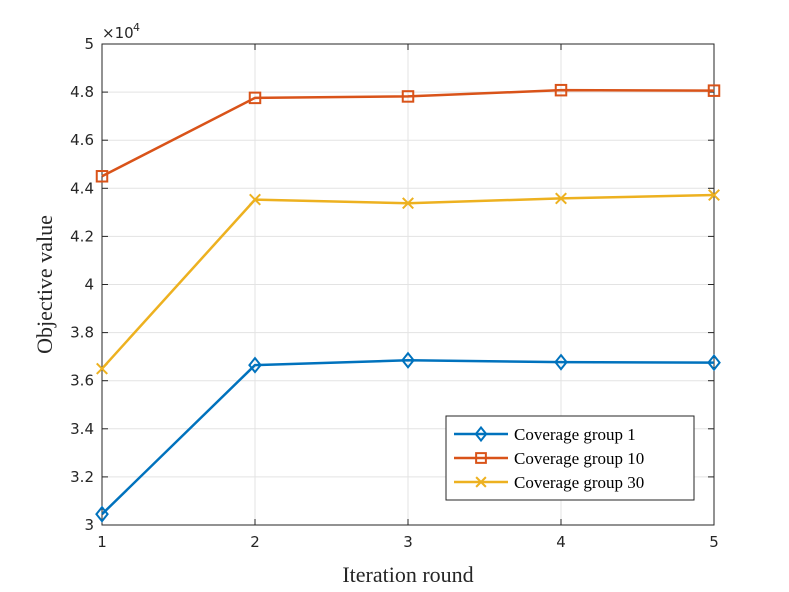 Image resolution: width=789 pixels, height=592 pixels. I want to click on y-tick-label: 3.8, so click(82, 333).